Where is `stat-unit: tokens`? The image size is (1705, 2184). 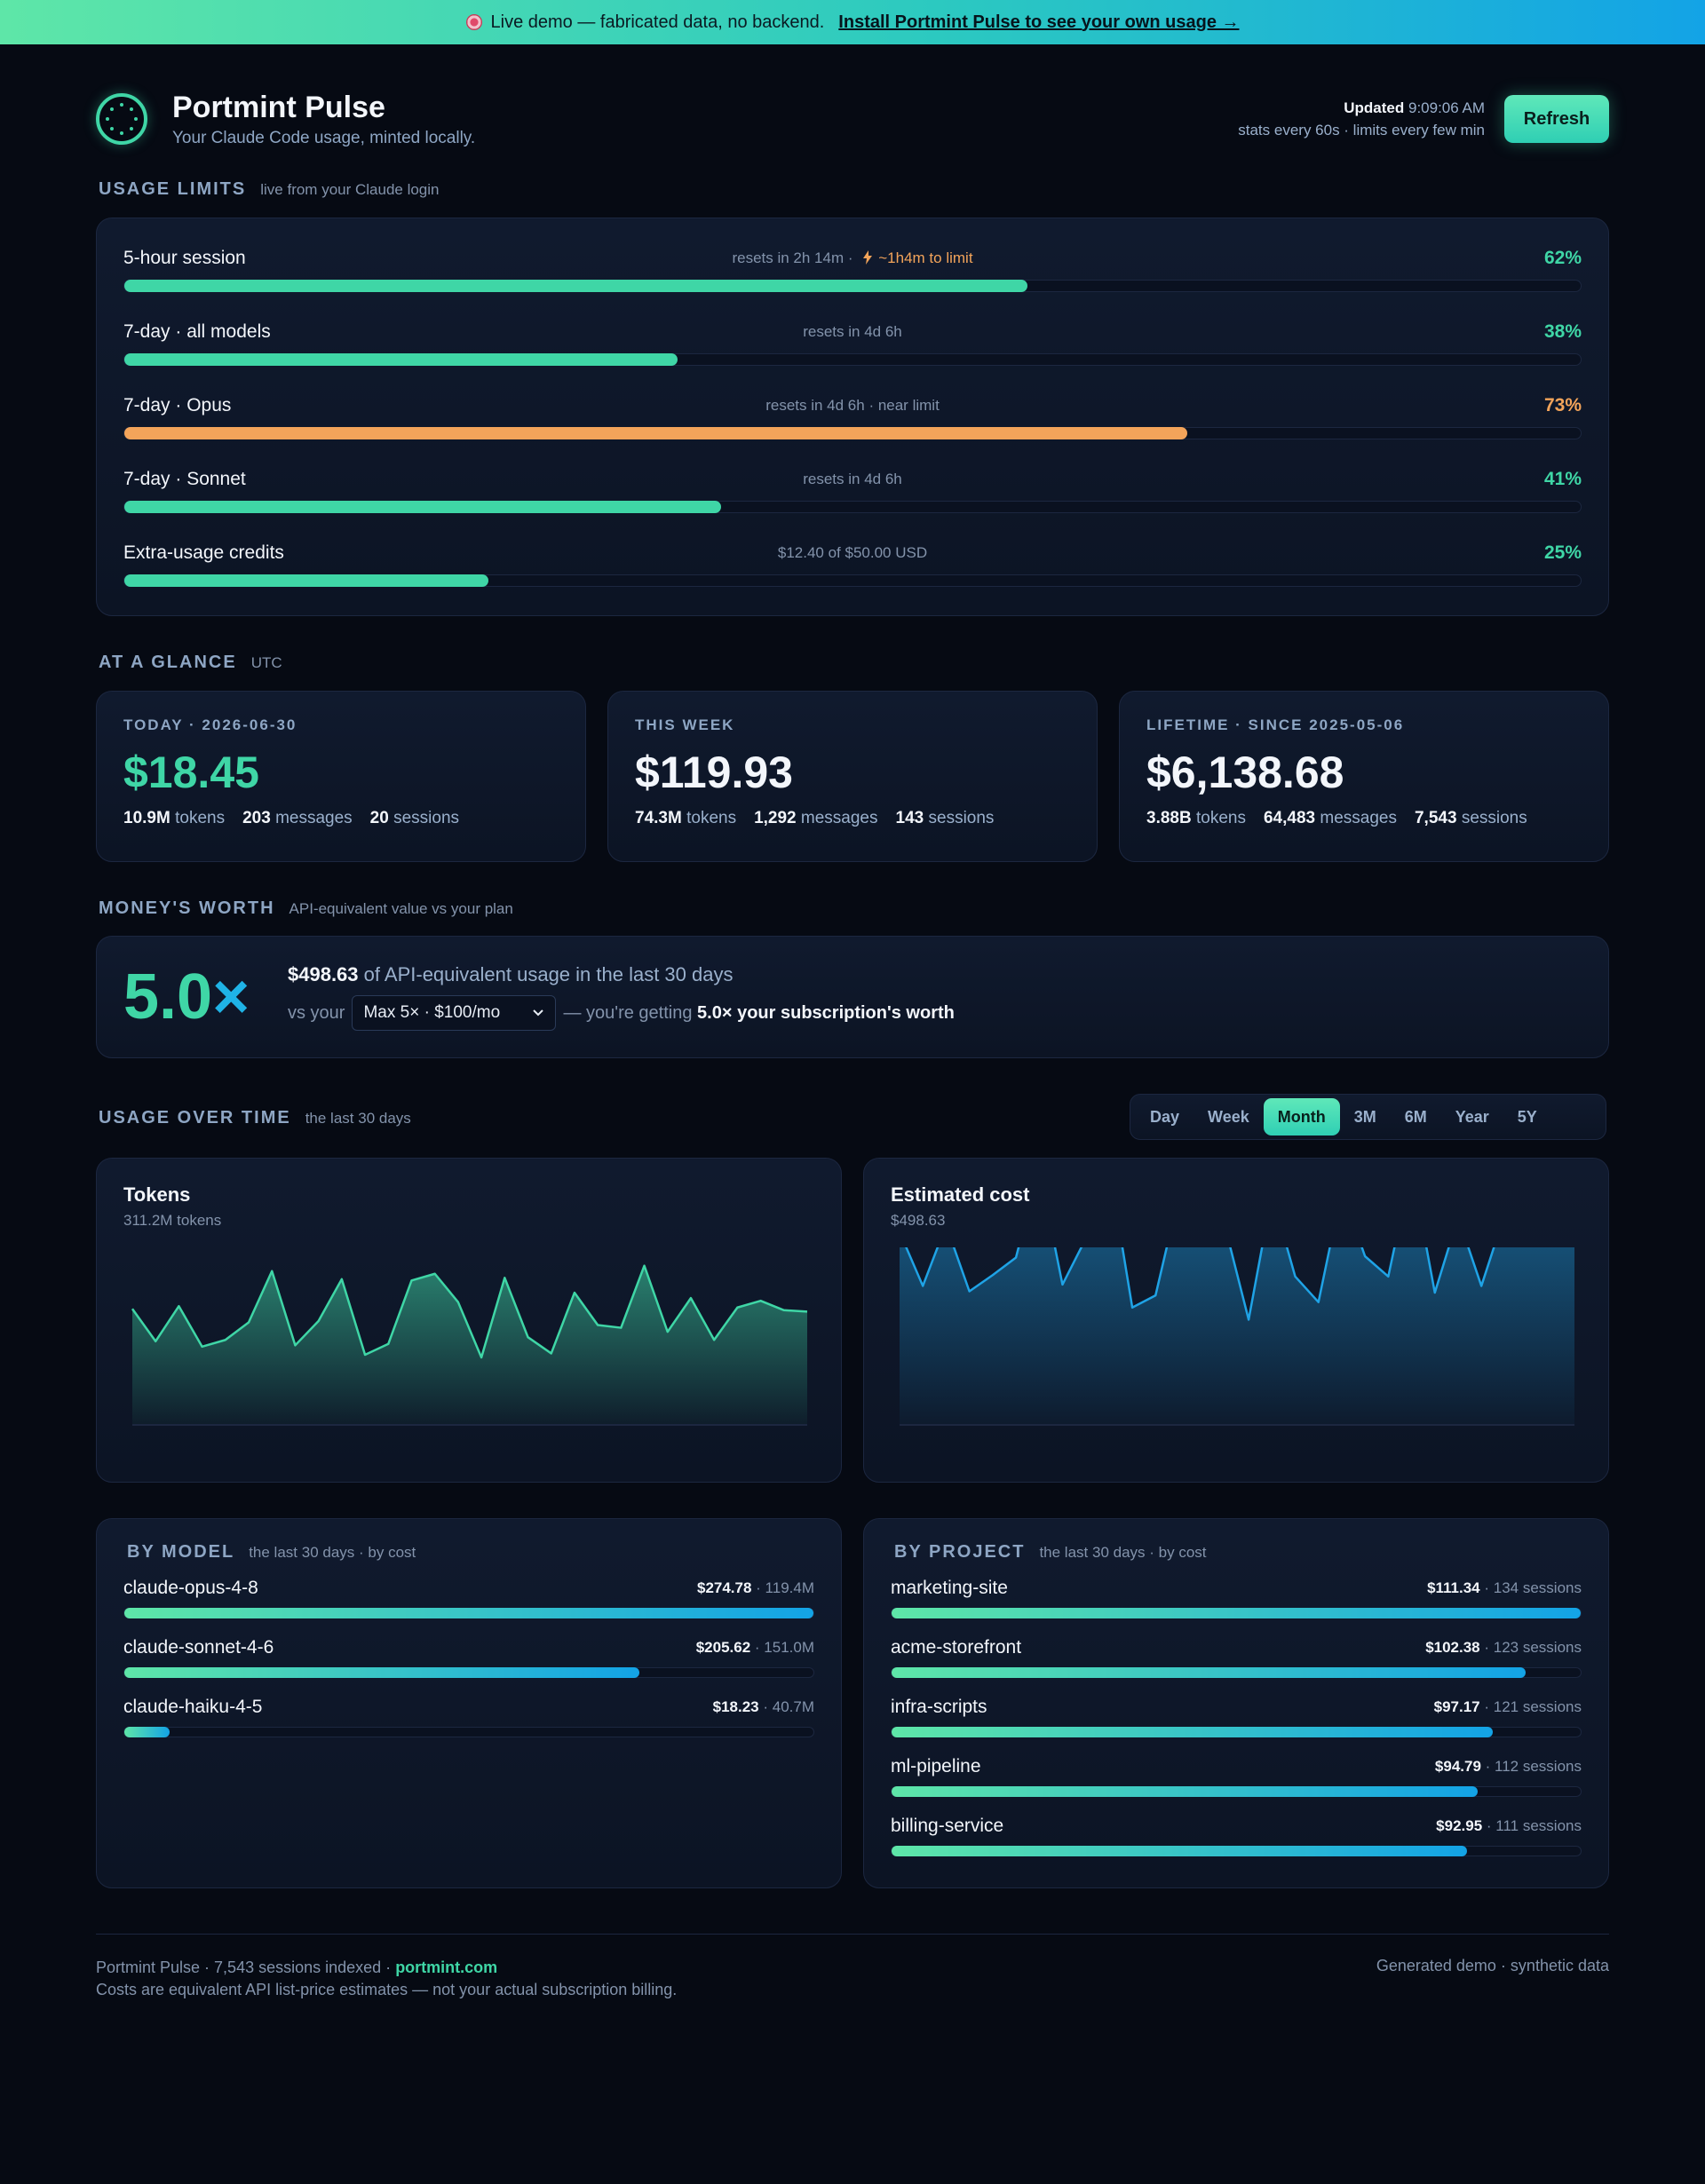
stat-unit: tokens is located at coordinates (1221, 818).